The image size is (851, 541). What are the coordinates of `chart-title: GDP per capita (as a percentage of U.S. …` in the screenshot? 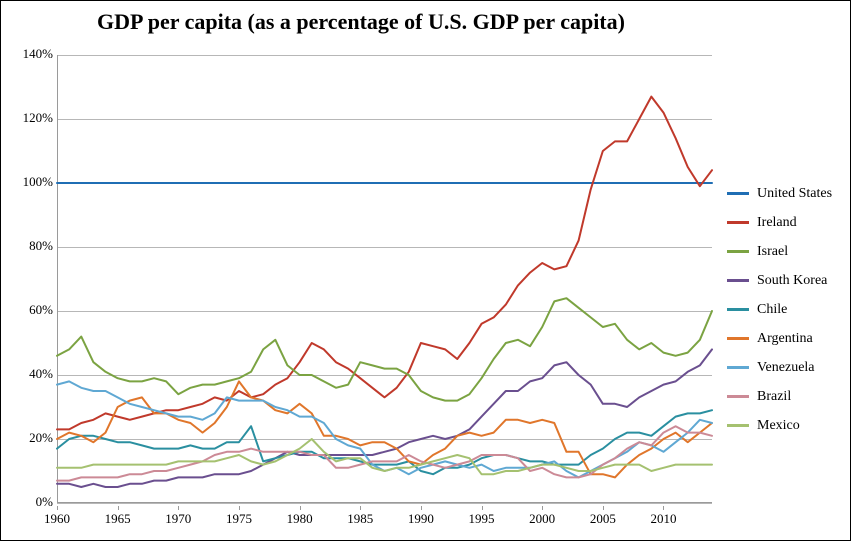 It's located at (361, 21).